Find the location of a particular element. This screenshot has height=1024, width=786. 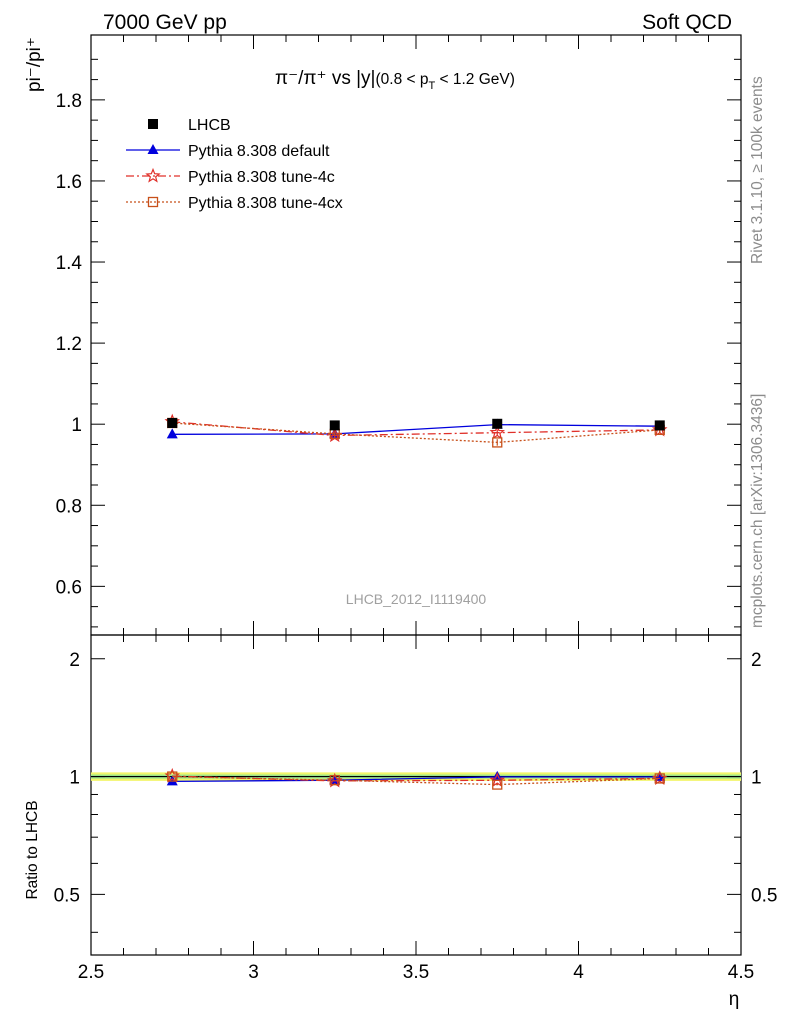

x-tick-label: 4 is located at coordinates (578, 972).